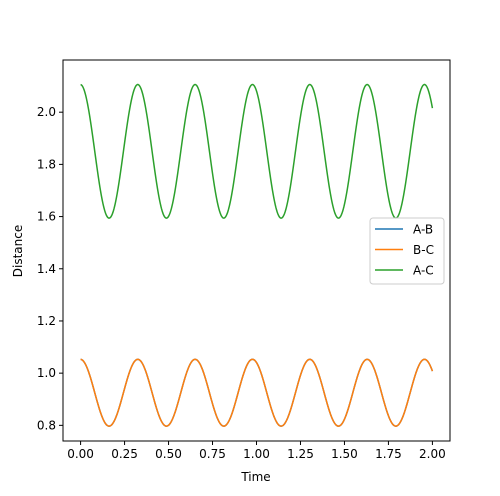  What do you see at coordinates (256, 454) in the screenshot?
I see `x-tick-label: 1.00` at bounding box center [256, 454].